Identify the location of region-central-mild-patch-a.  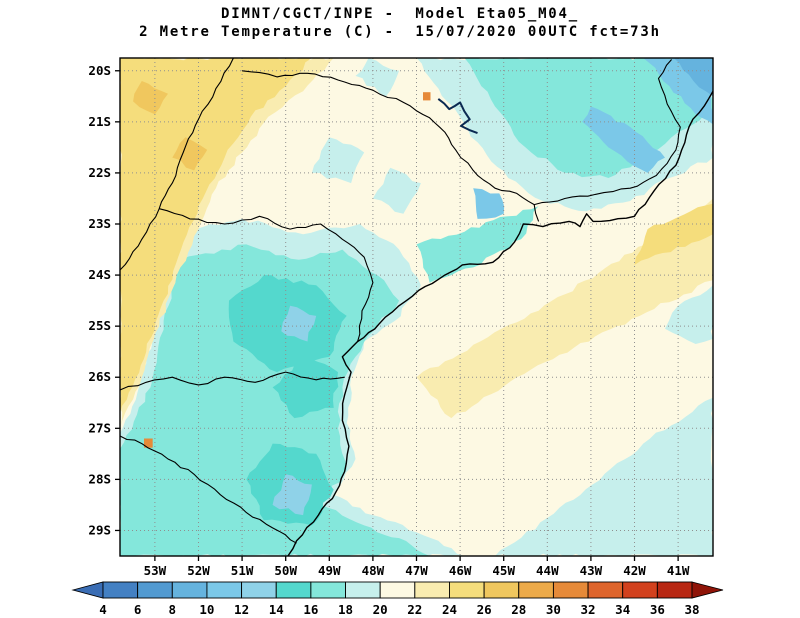
(338, 160).